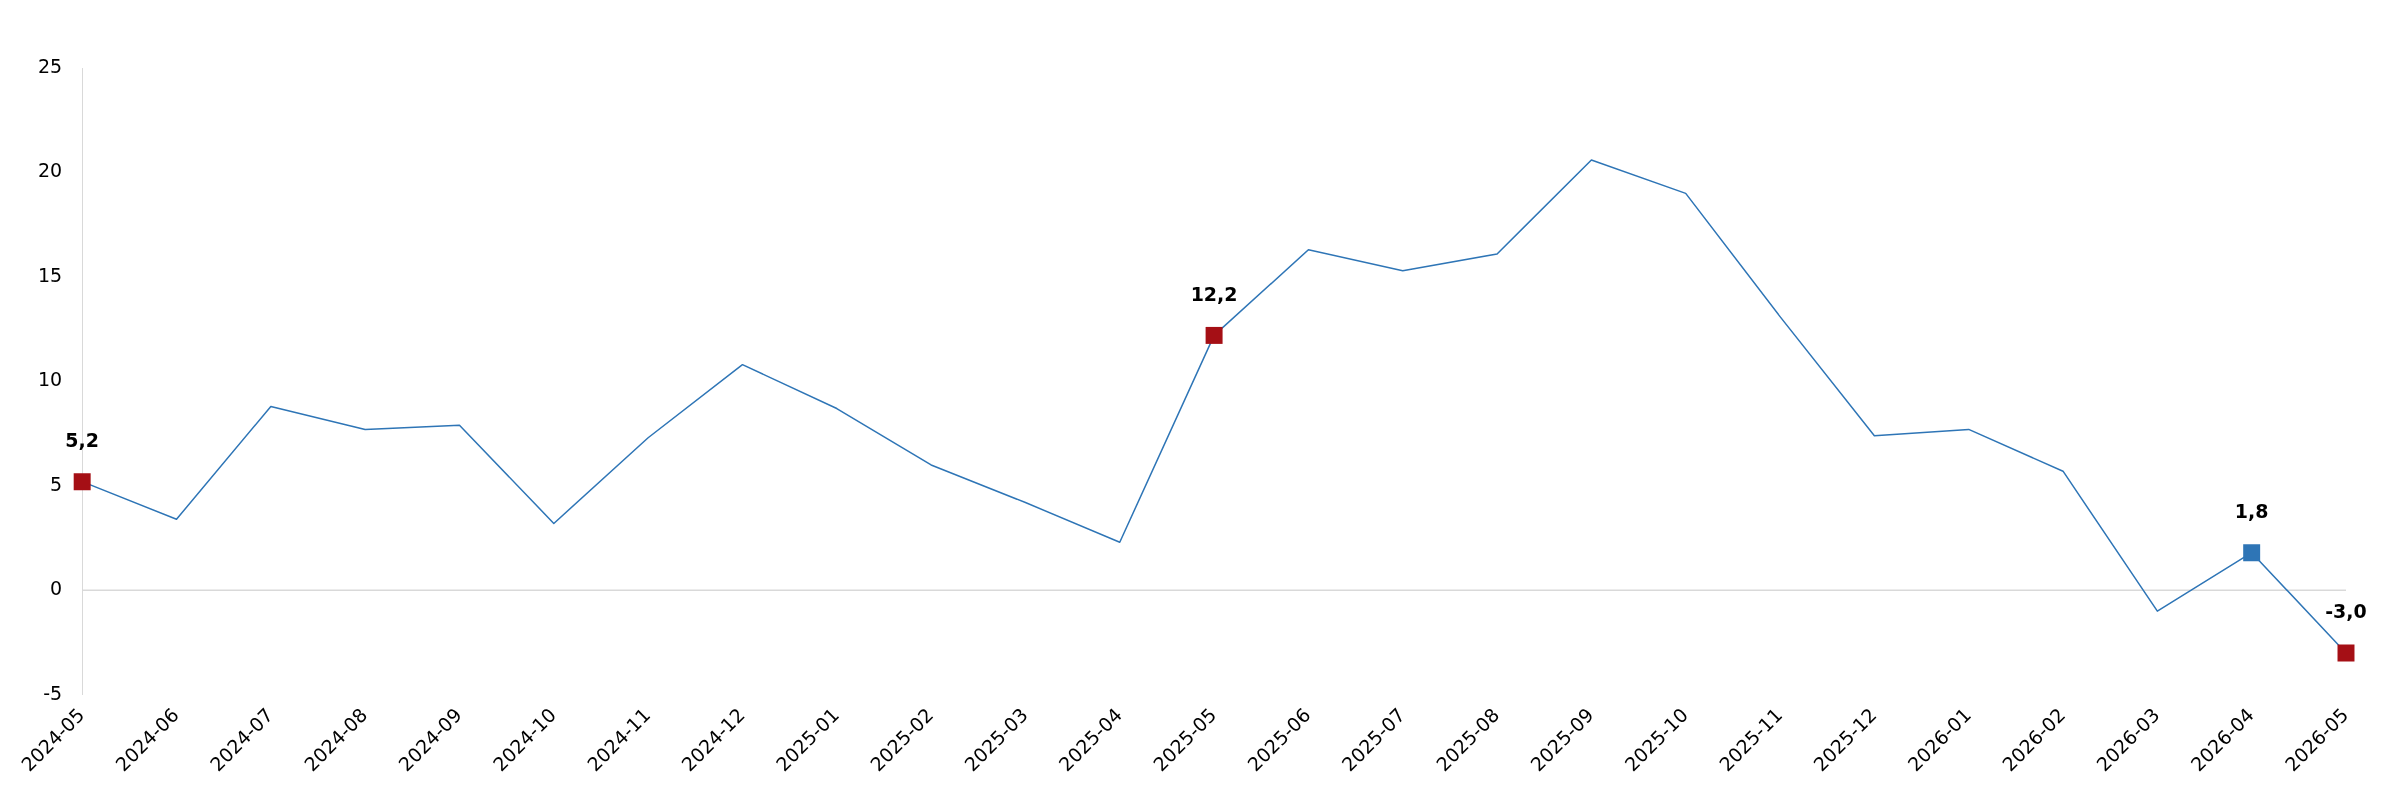 The image size is (2384, 800). Describe the element at coordinates (50, 65) in the screenshot. I see `y-tick-label: 25` at that location.